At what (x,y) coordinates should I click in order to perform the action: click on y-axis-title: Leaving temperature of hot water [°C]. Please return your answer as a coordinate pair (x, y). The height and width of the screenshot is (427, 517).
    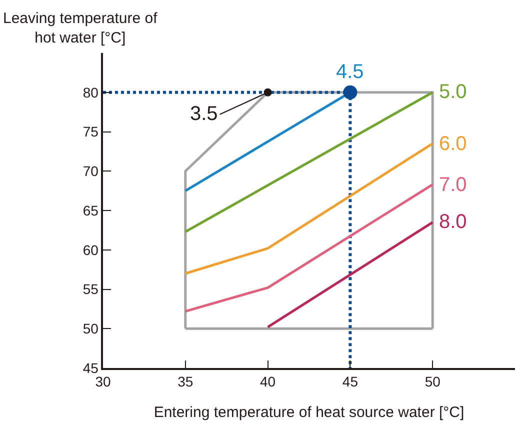
    Looking at the image, I should click on (80, 28).